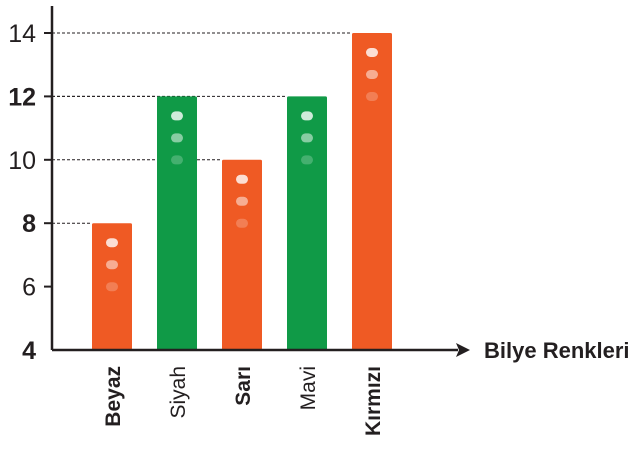  What do you see at coordinates (243, 386) in the screenshot?
I see `x-tick-label: Sarı` at bounding box center [243, 386].